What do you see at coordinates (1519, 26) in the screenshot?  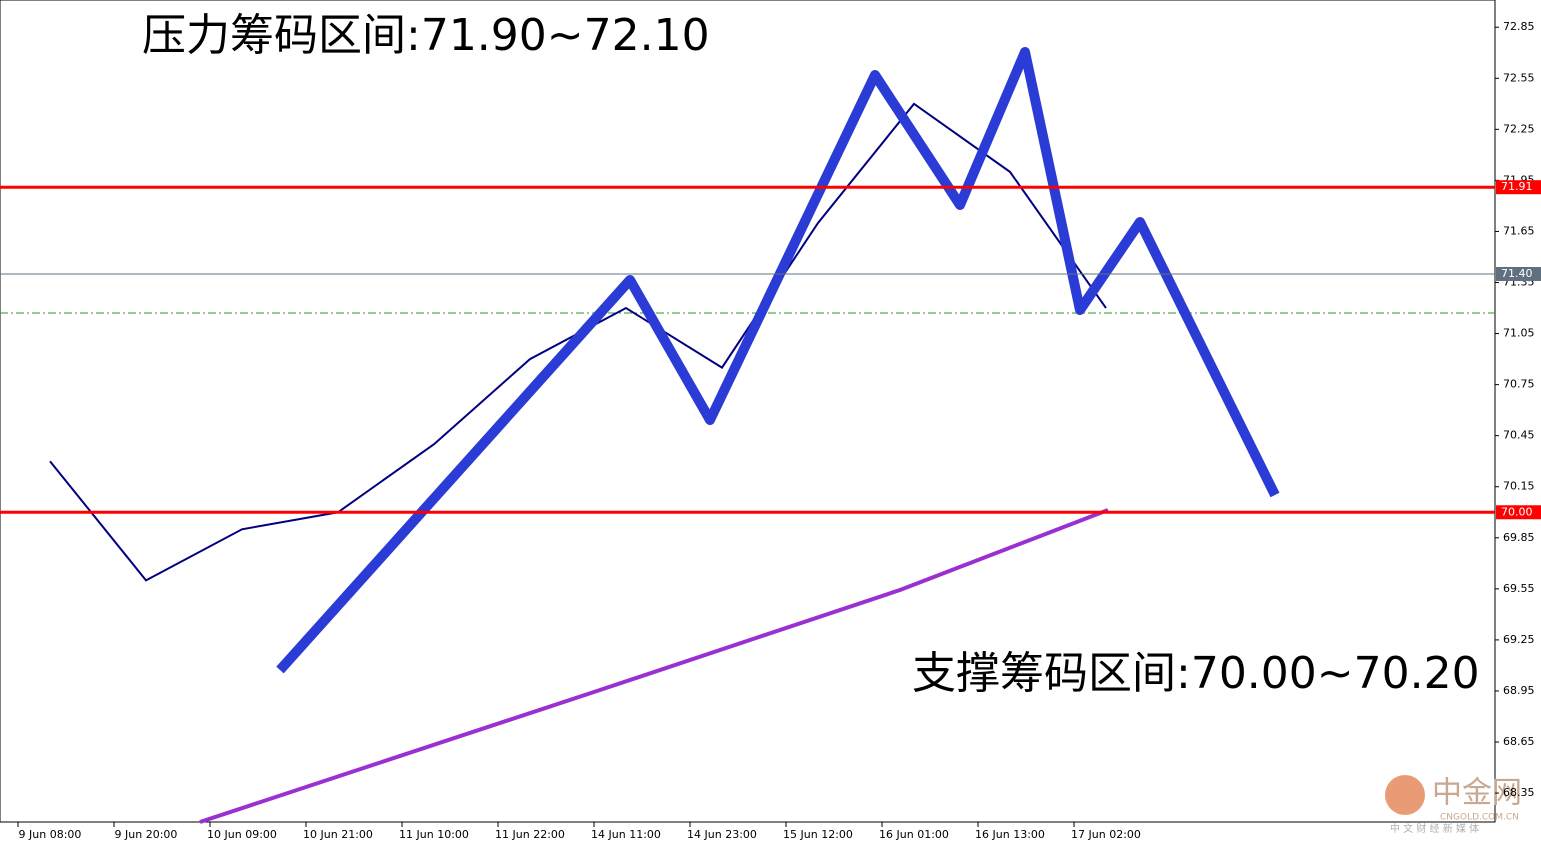 I see `y-tick-label: 72.85` at bounding box center [1519, 26].